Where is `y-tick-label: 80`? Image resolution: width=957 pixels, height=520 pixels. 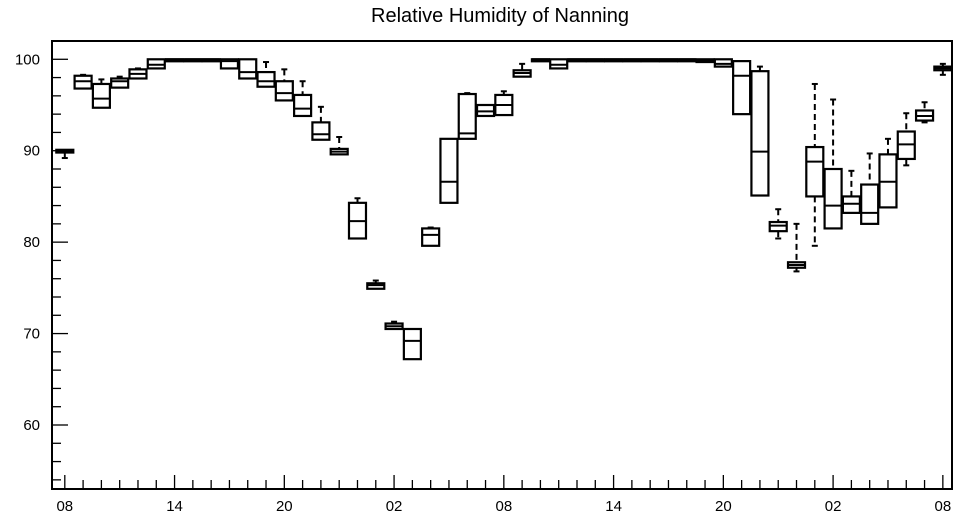 y-tick-label: 80 is located at coordinates (31, 242).